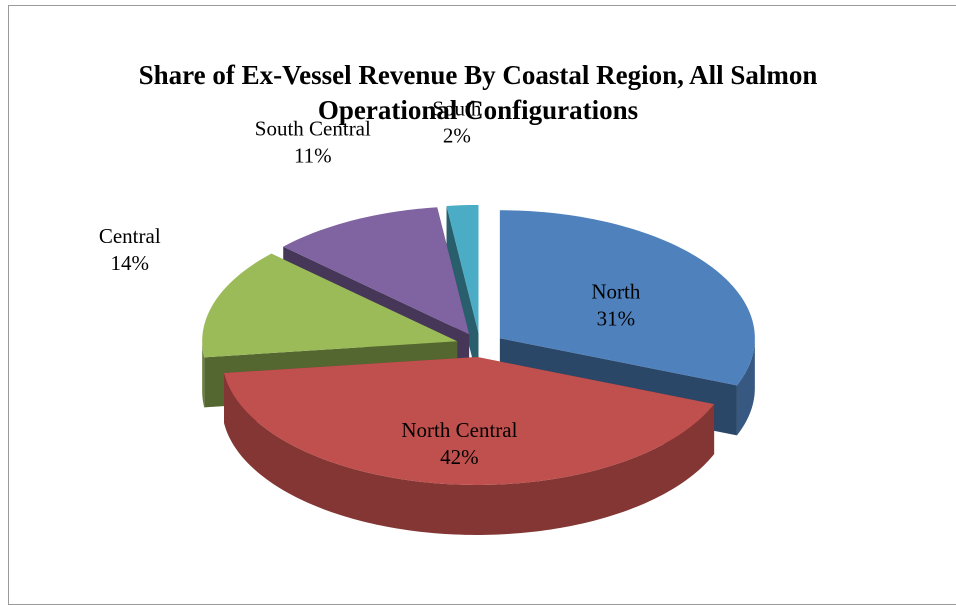  I want to click on slice-label: North, so click(615, 292).